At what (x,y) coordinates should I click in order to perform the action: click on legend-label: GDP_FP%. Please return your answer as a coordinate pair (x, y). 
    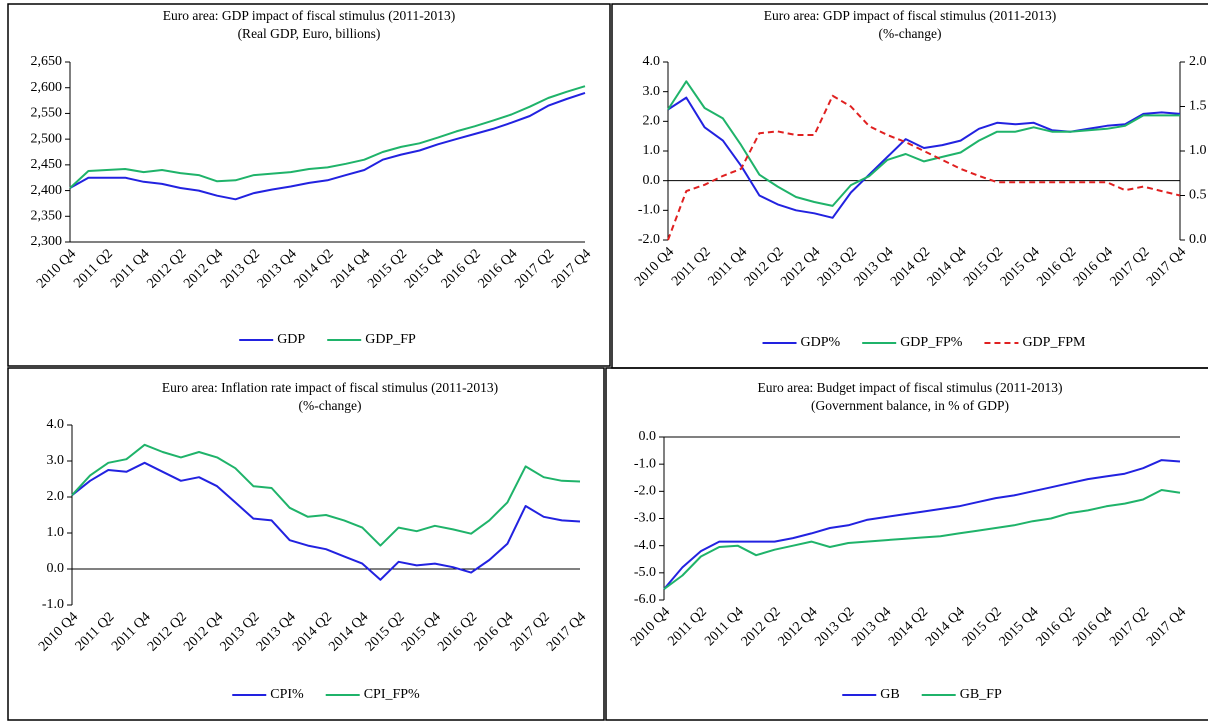
    Looking at the image, I should click on (931, 342).